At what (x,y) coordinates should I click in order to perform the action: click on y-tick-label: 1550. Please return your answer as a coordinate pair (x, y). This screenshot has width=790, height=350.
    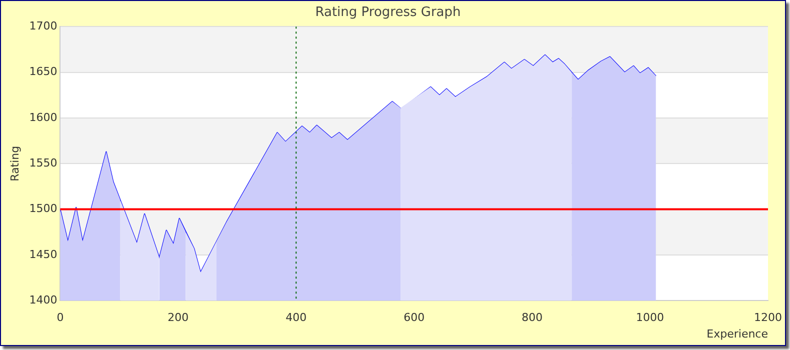
    Looking at the image, I should click on (43, 163).